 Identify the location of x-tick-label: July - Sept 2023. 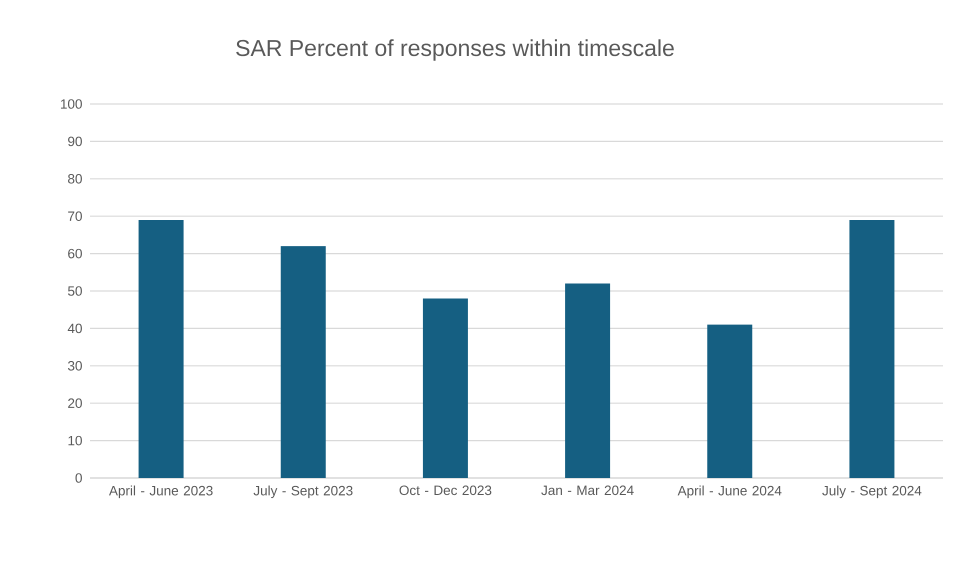
(303, 492).